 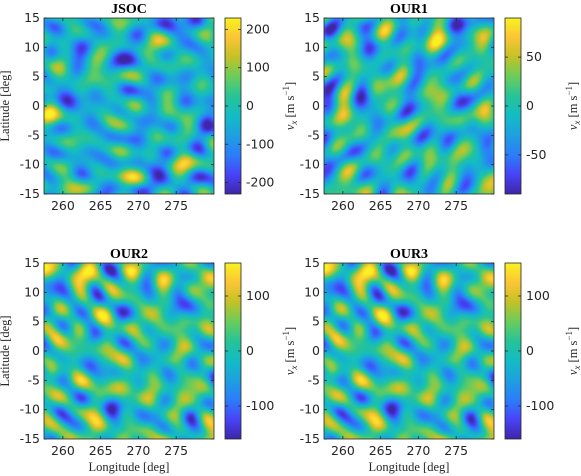 What do you see at coordinates (260, 182) in the screenshot?
I see `colorbar-tick-label: -200` at bounding box center [260, 182].